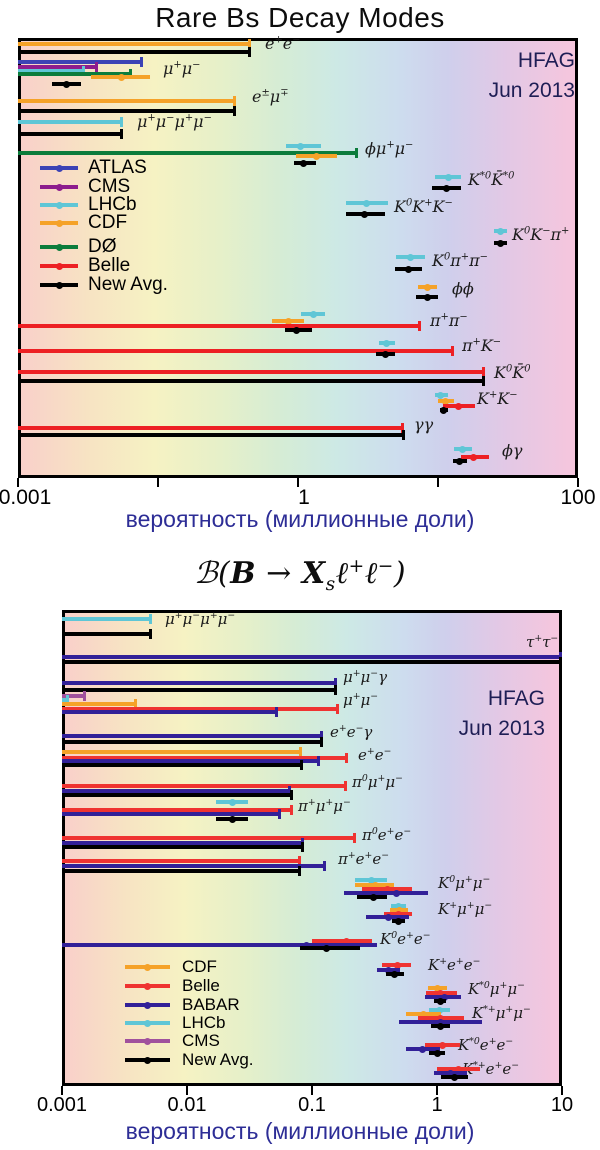  What do you see at coordinates (497, 398) in the screenshot?
I see `decay-mode-label: K+K−` at bounding box center [497, 398].